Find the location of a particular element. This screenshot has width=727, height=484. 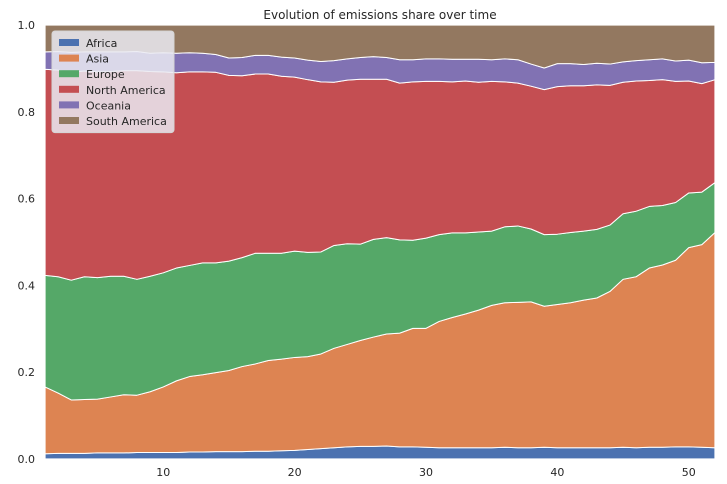

x-tick-label: 10 is located at coordinates (163, 472).